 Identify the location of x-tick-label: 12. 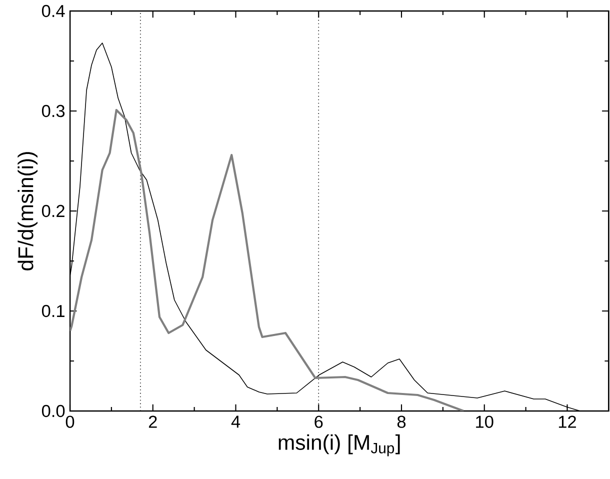
(567, 422).